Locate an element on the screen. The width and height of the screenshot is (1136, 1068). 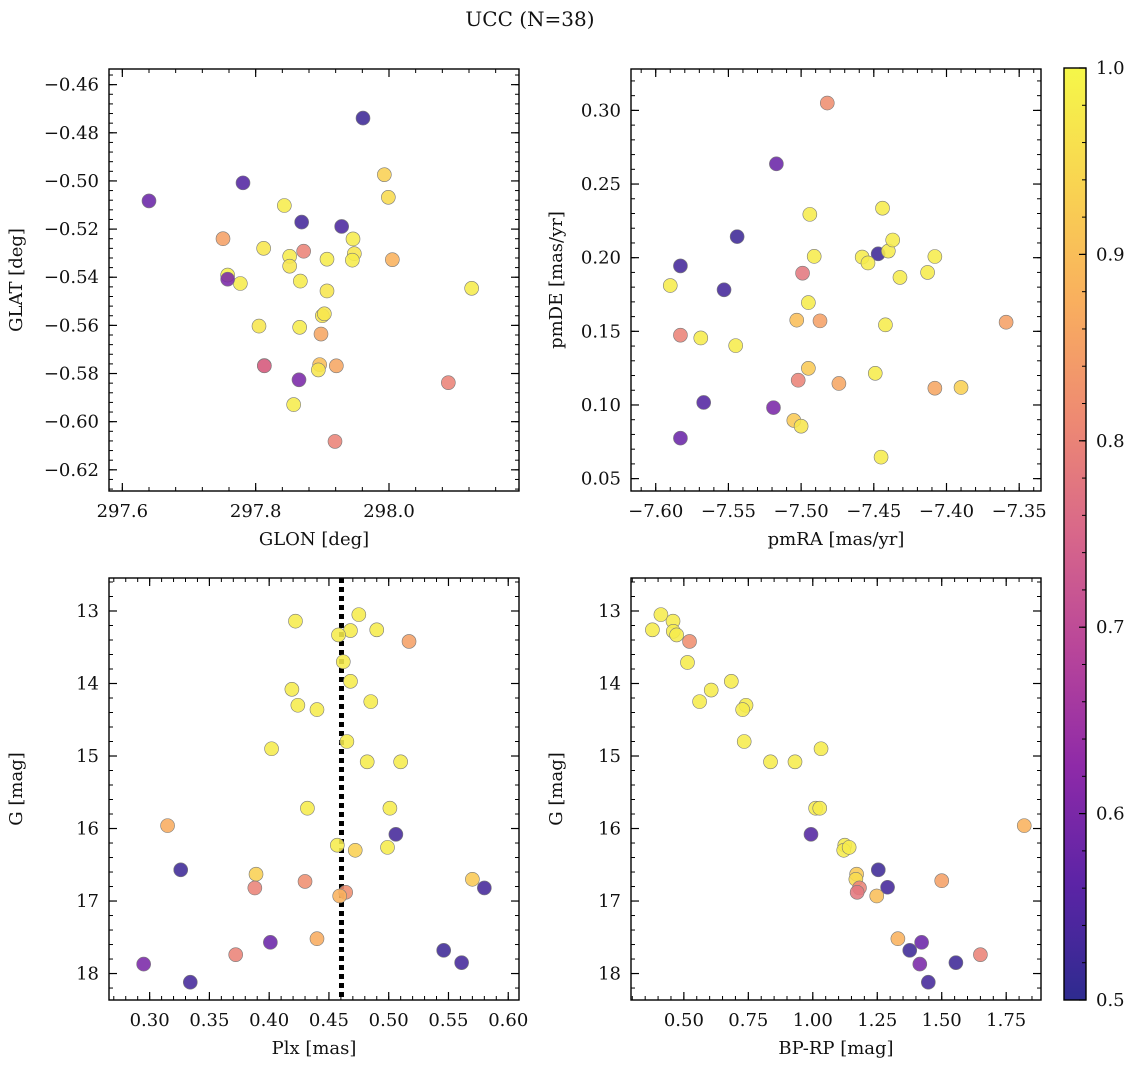
y-tick-label: 16 is located at coordinates (609, 829).